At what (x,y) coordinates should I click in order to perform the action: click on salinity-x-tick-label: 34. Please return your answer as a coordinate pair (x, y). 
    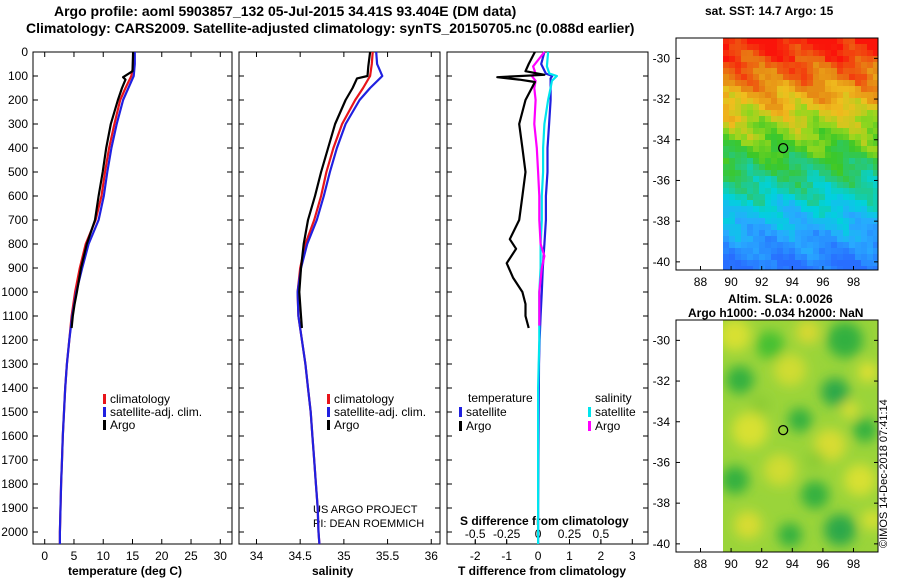
    Looking at the image, I should click on (257, 556).